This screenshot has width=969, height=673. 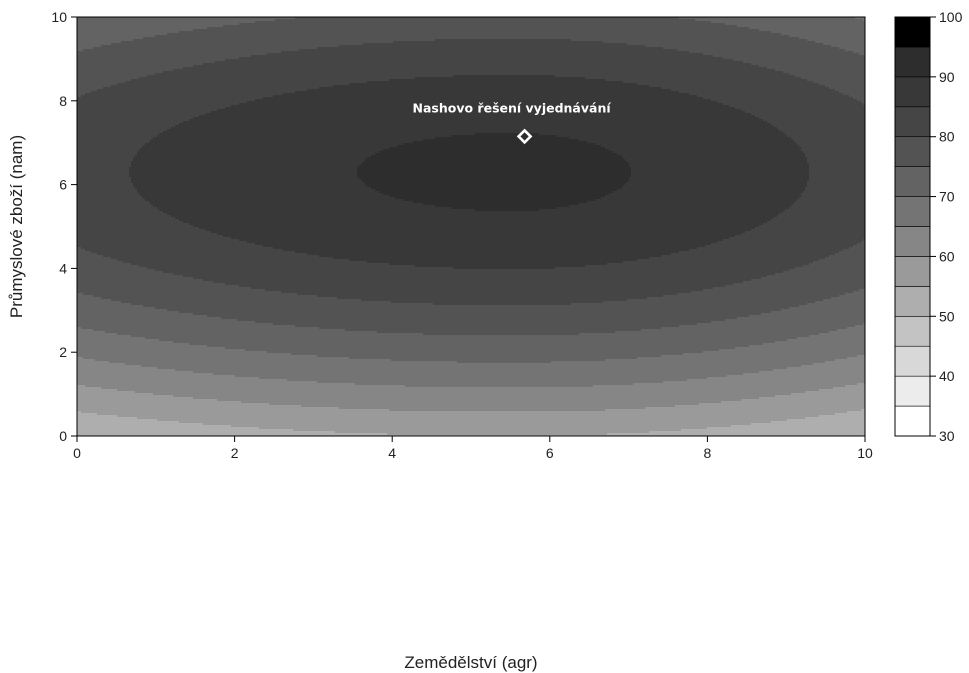 I want to click on nash-solution-marker, so click(x=524, y=136).